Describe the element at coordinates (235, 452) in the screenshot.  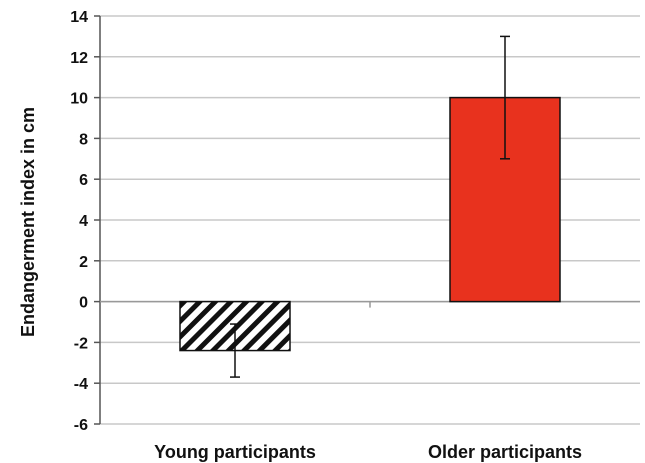
I see `x-category-label: Young participants` at that location.